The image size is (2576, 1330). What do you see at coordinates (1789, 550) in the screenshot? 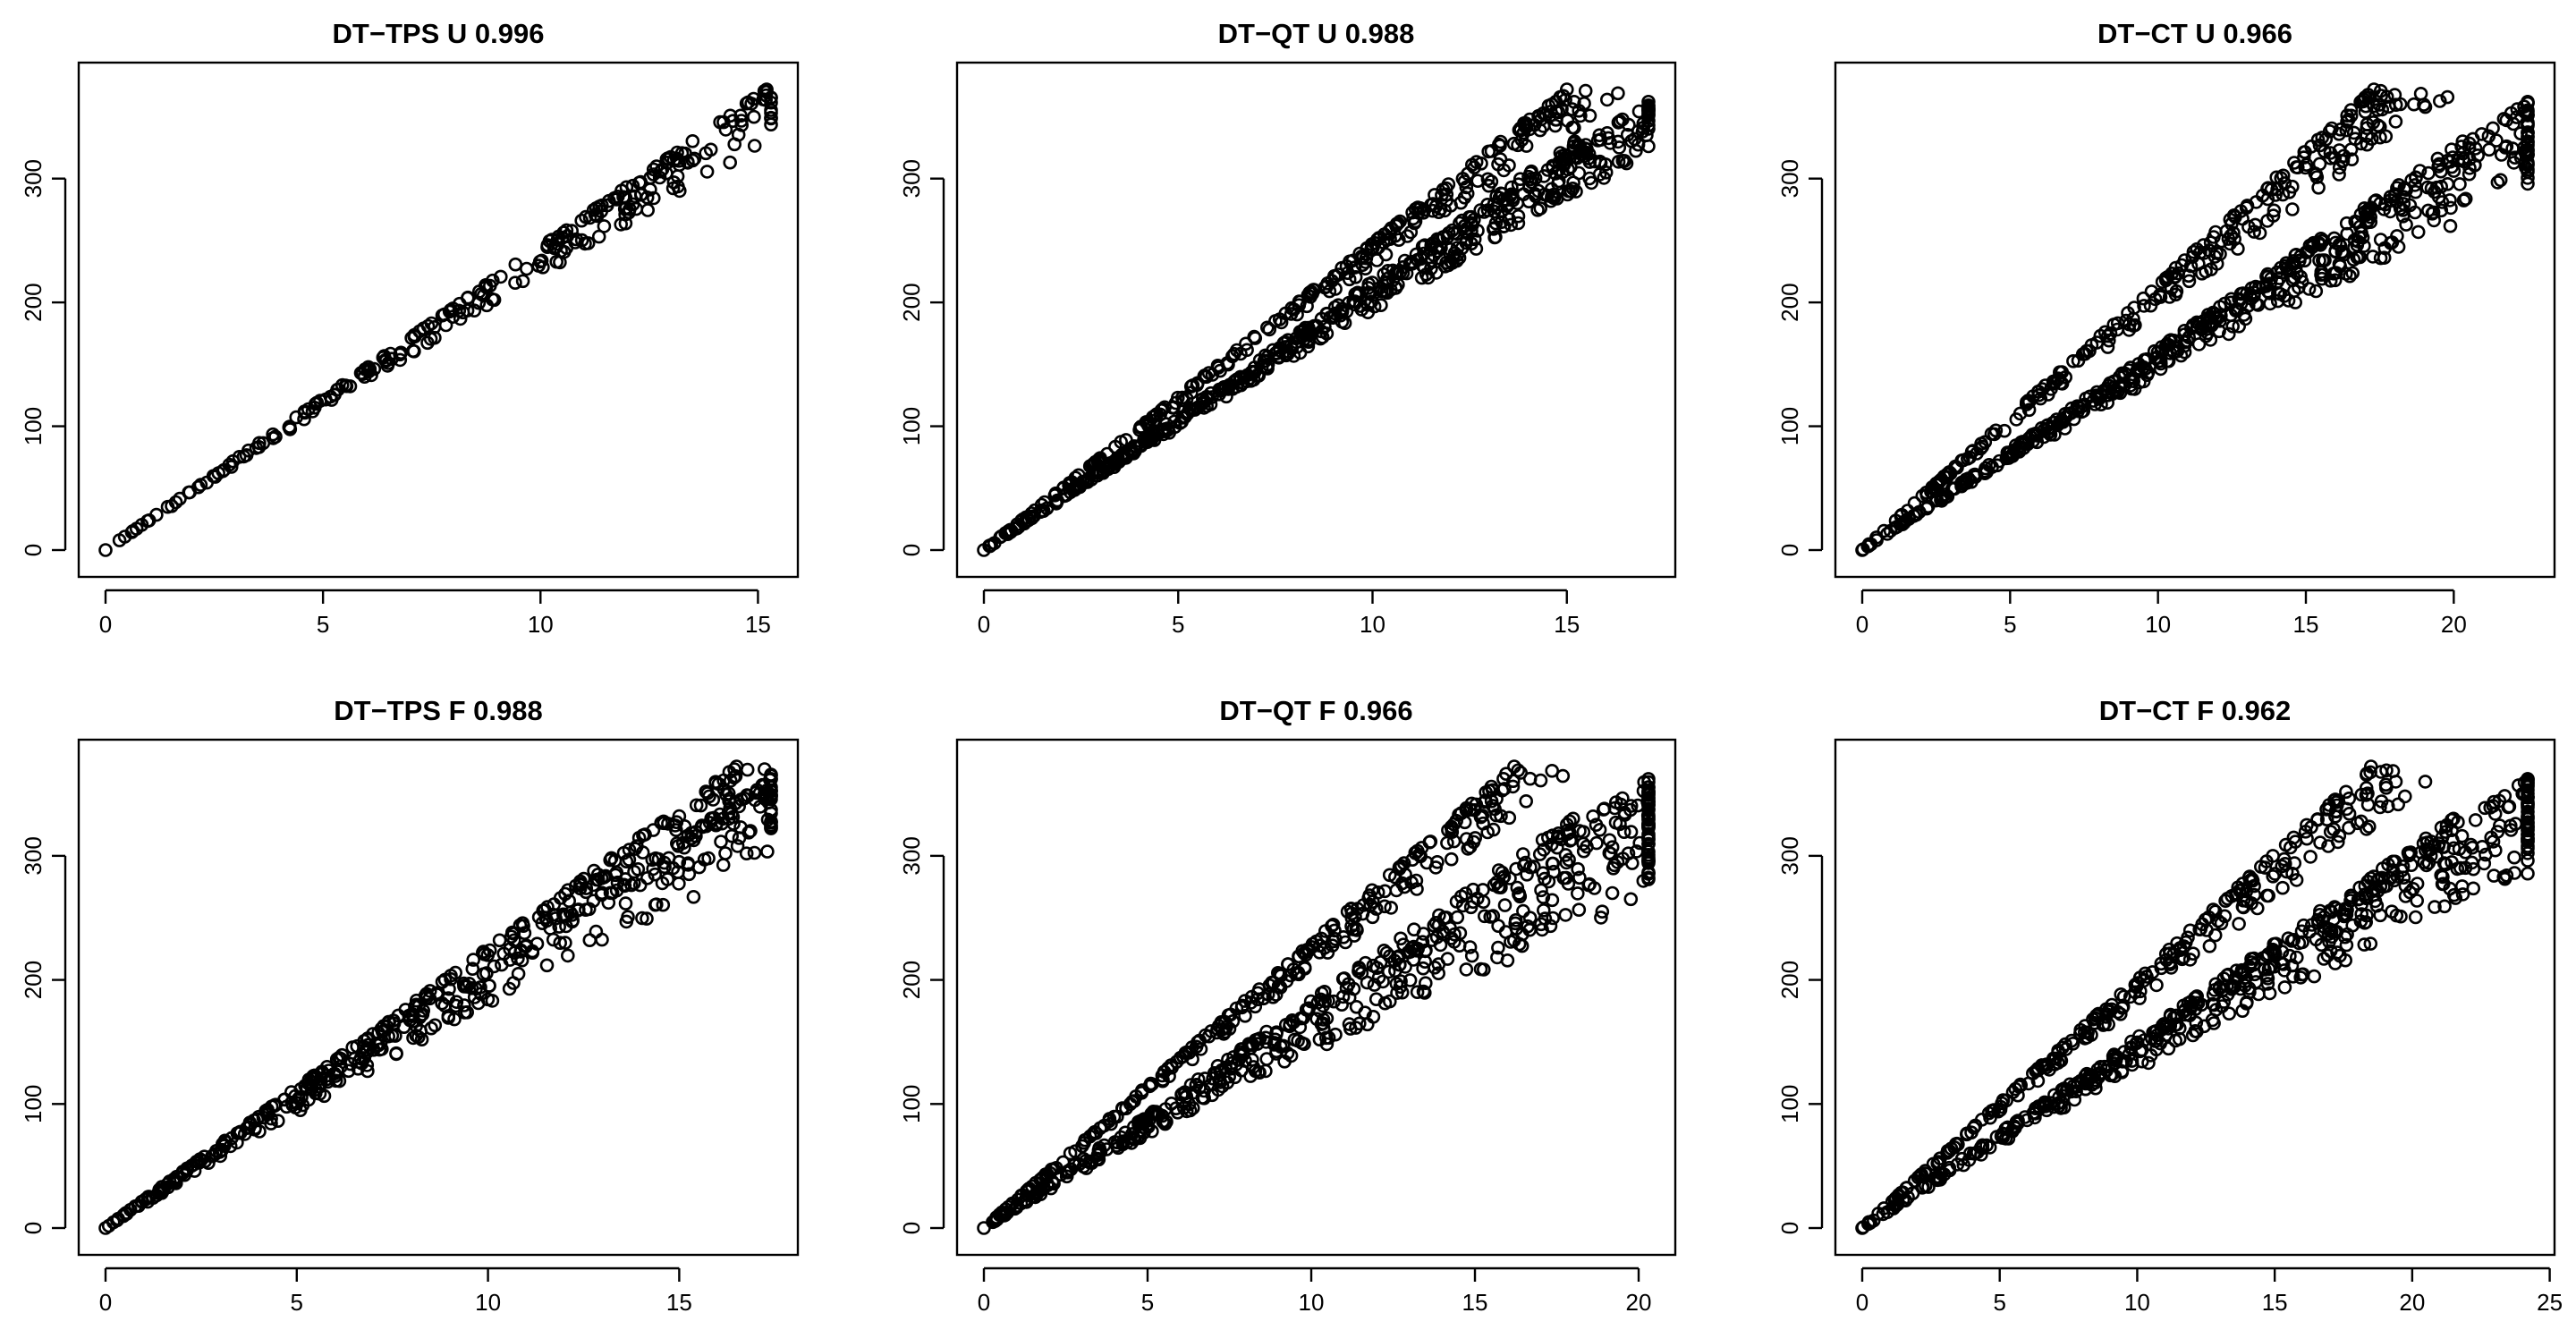
I see `y-tick-label: 0` at bounding box center [1789, 550].